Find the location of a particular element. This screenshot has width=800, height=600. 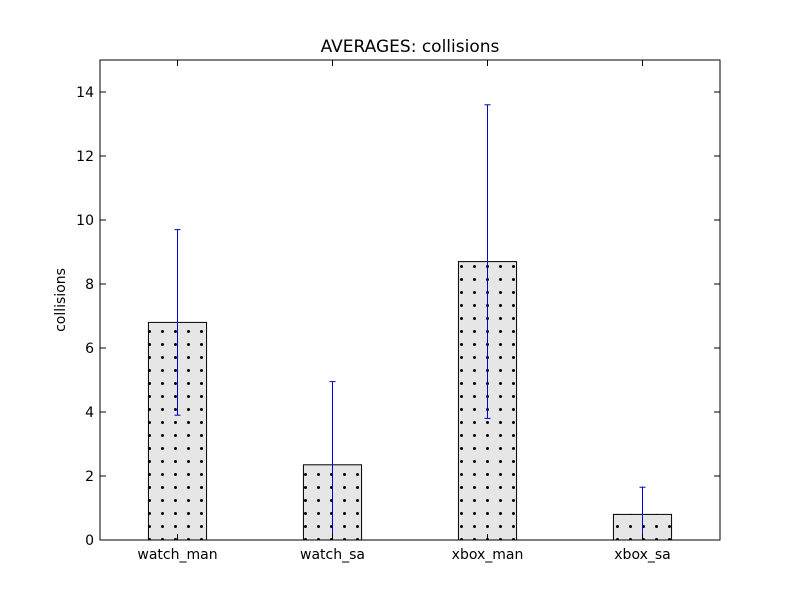

chart-title: AVERAGES: collisions is located at coordinates (410, 47).